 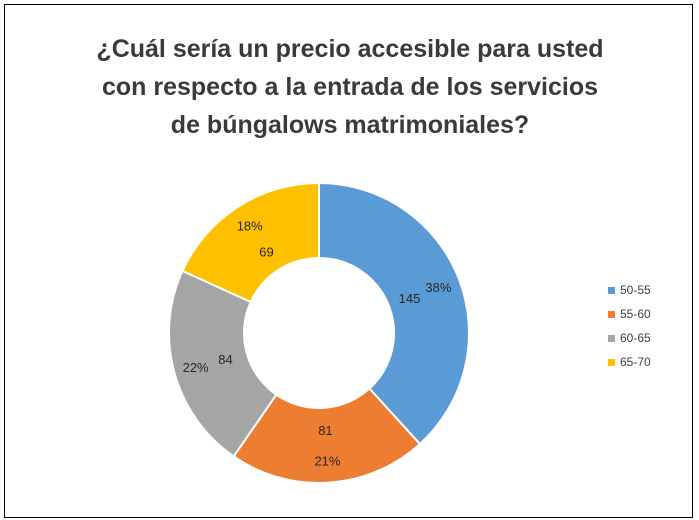 I want to click on legend-item-65-70: 65-70, so click(x=629, y=362).